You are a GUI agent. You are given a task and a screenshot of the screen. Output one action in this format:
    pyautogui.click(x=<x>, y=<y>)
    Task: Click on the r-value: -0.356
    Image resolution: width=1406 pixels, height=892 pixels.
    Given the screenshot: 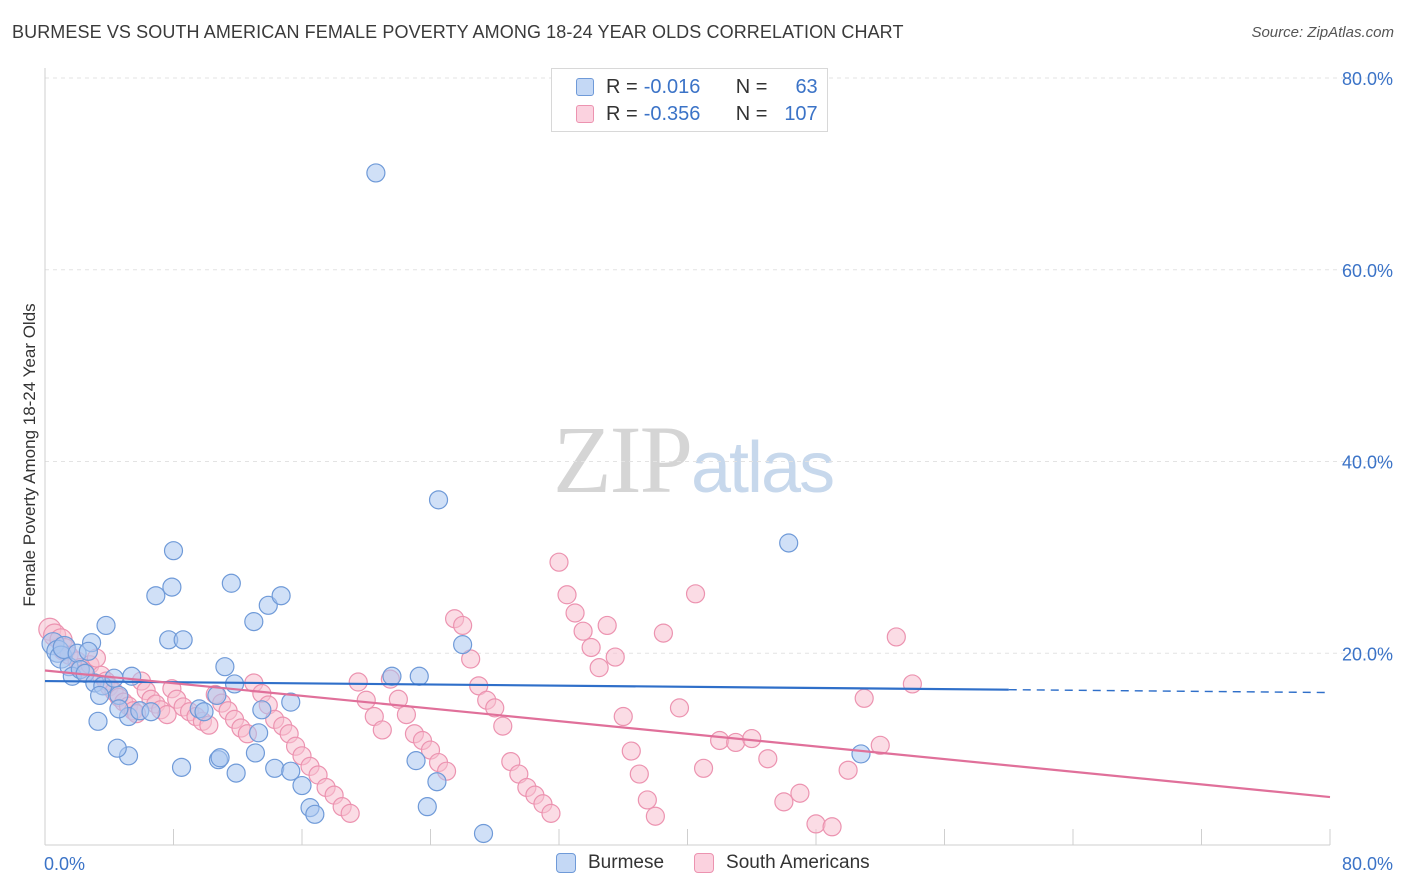 What is the action you would take?
    pyautogui.click(x=672, y=113)
    